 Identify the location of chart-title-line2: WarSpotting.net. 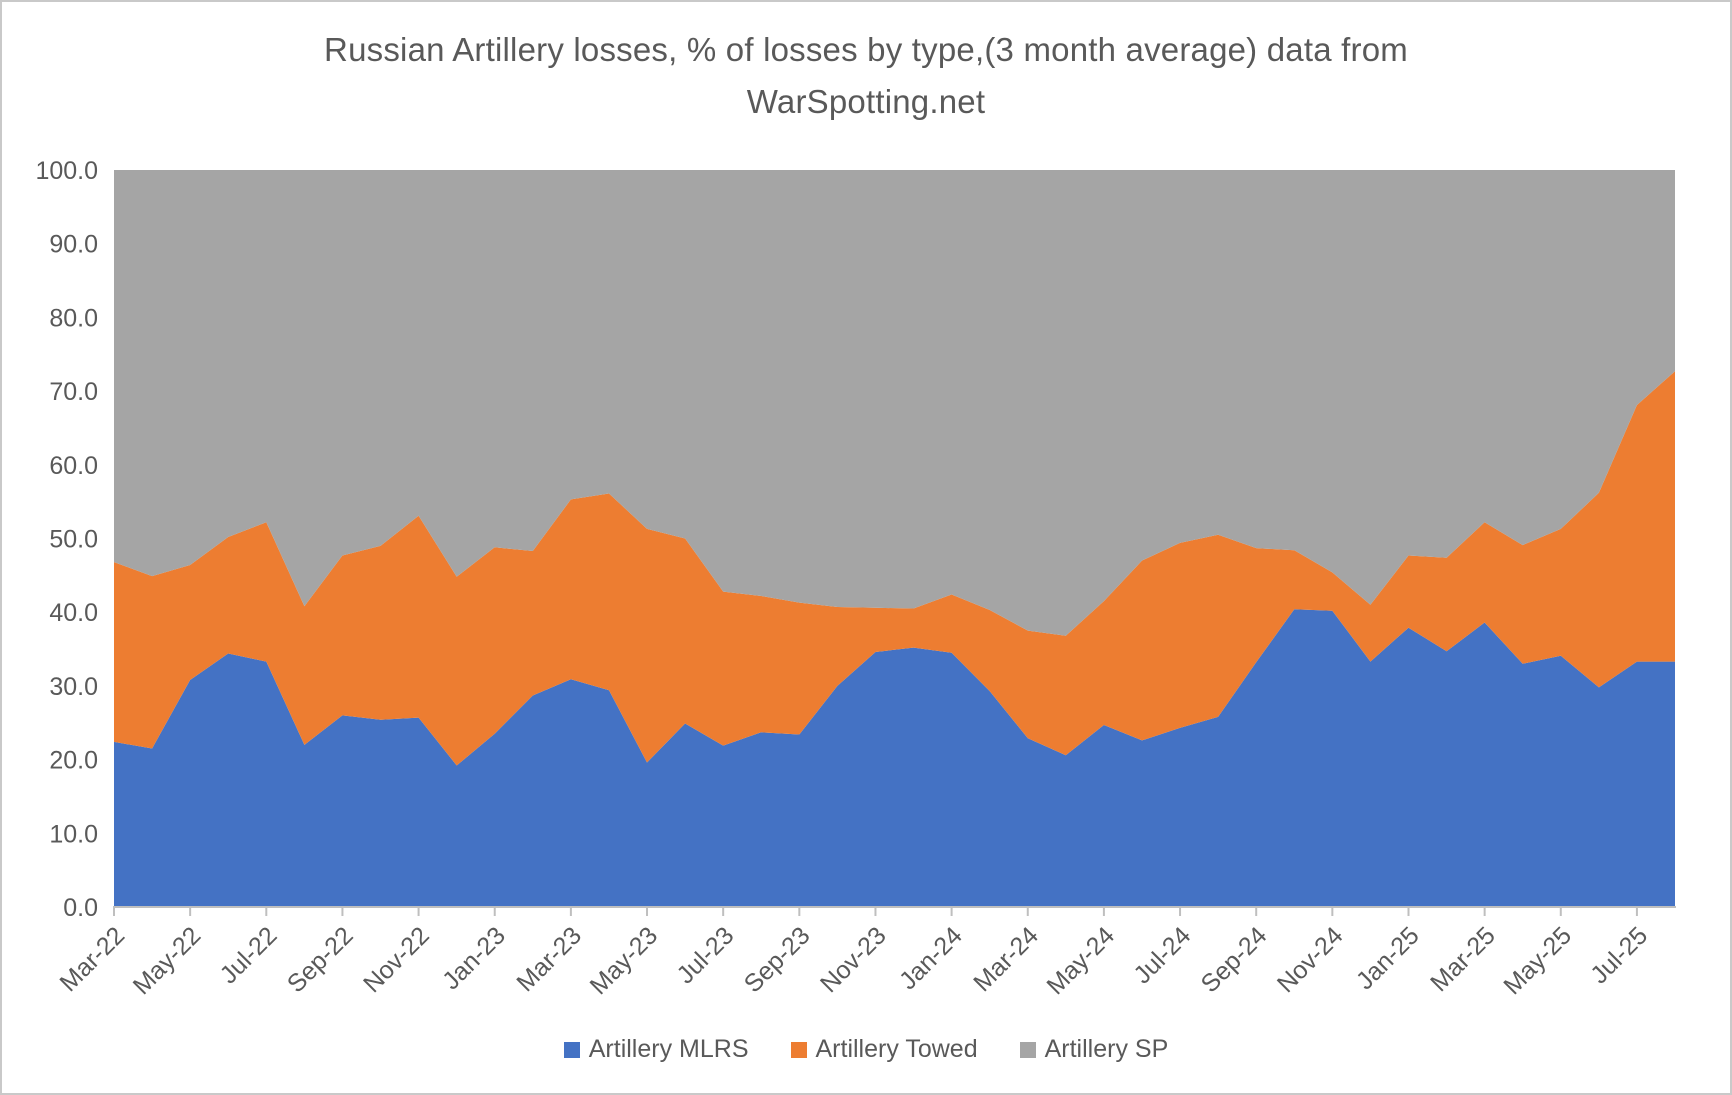
(866, 101).